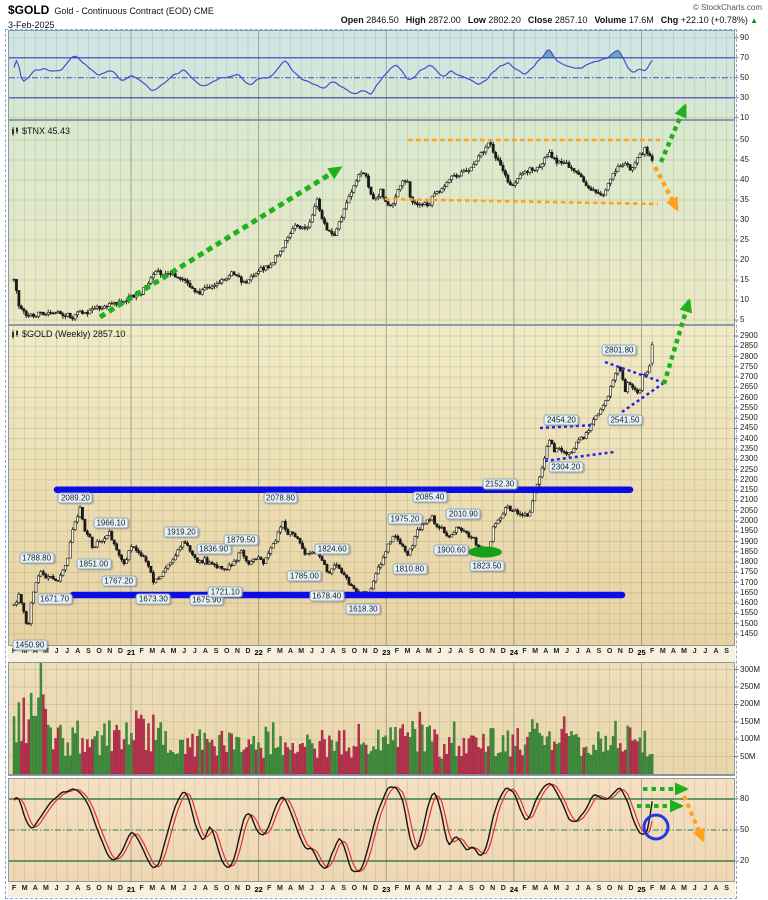 The width and height of the screenshot is (768, 900). Describe the element at coordinates (640, 20) in the screenshot. I see `quote-volume-value: 17.6M` at that location.